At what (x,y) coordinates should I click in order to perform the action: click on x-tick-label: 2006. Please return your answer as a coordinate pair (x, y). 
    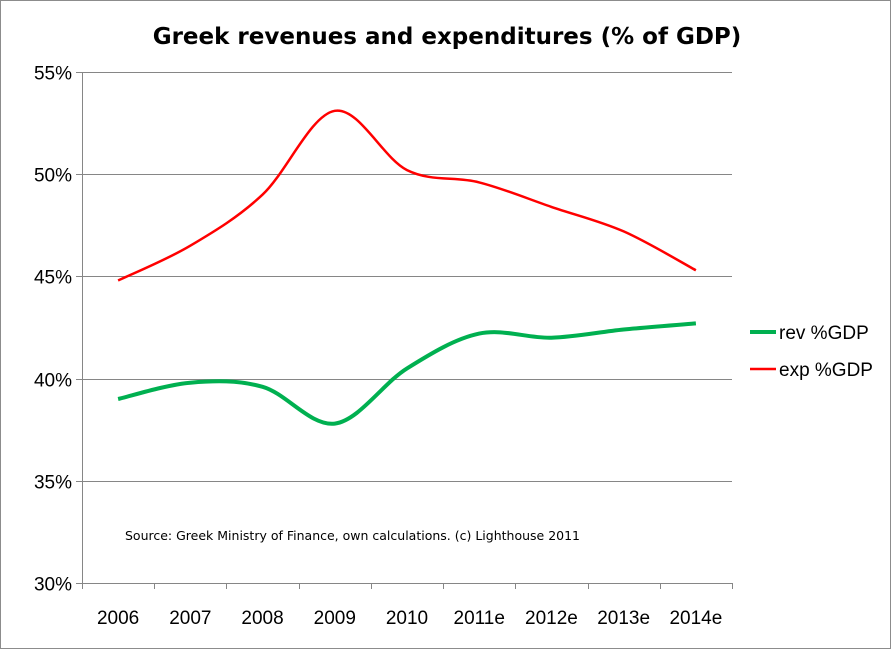
    Looking at the image, I should click on (118, 618).